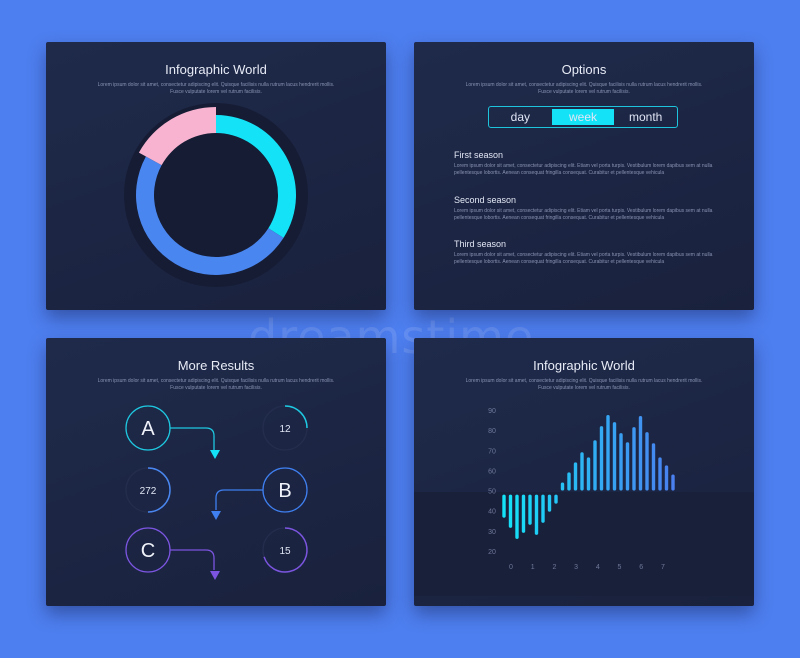  Describe the element at coordinates (492, 411) in the screenshot. I see `y-tick-label: 90` at that location.